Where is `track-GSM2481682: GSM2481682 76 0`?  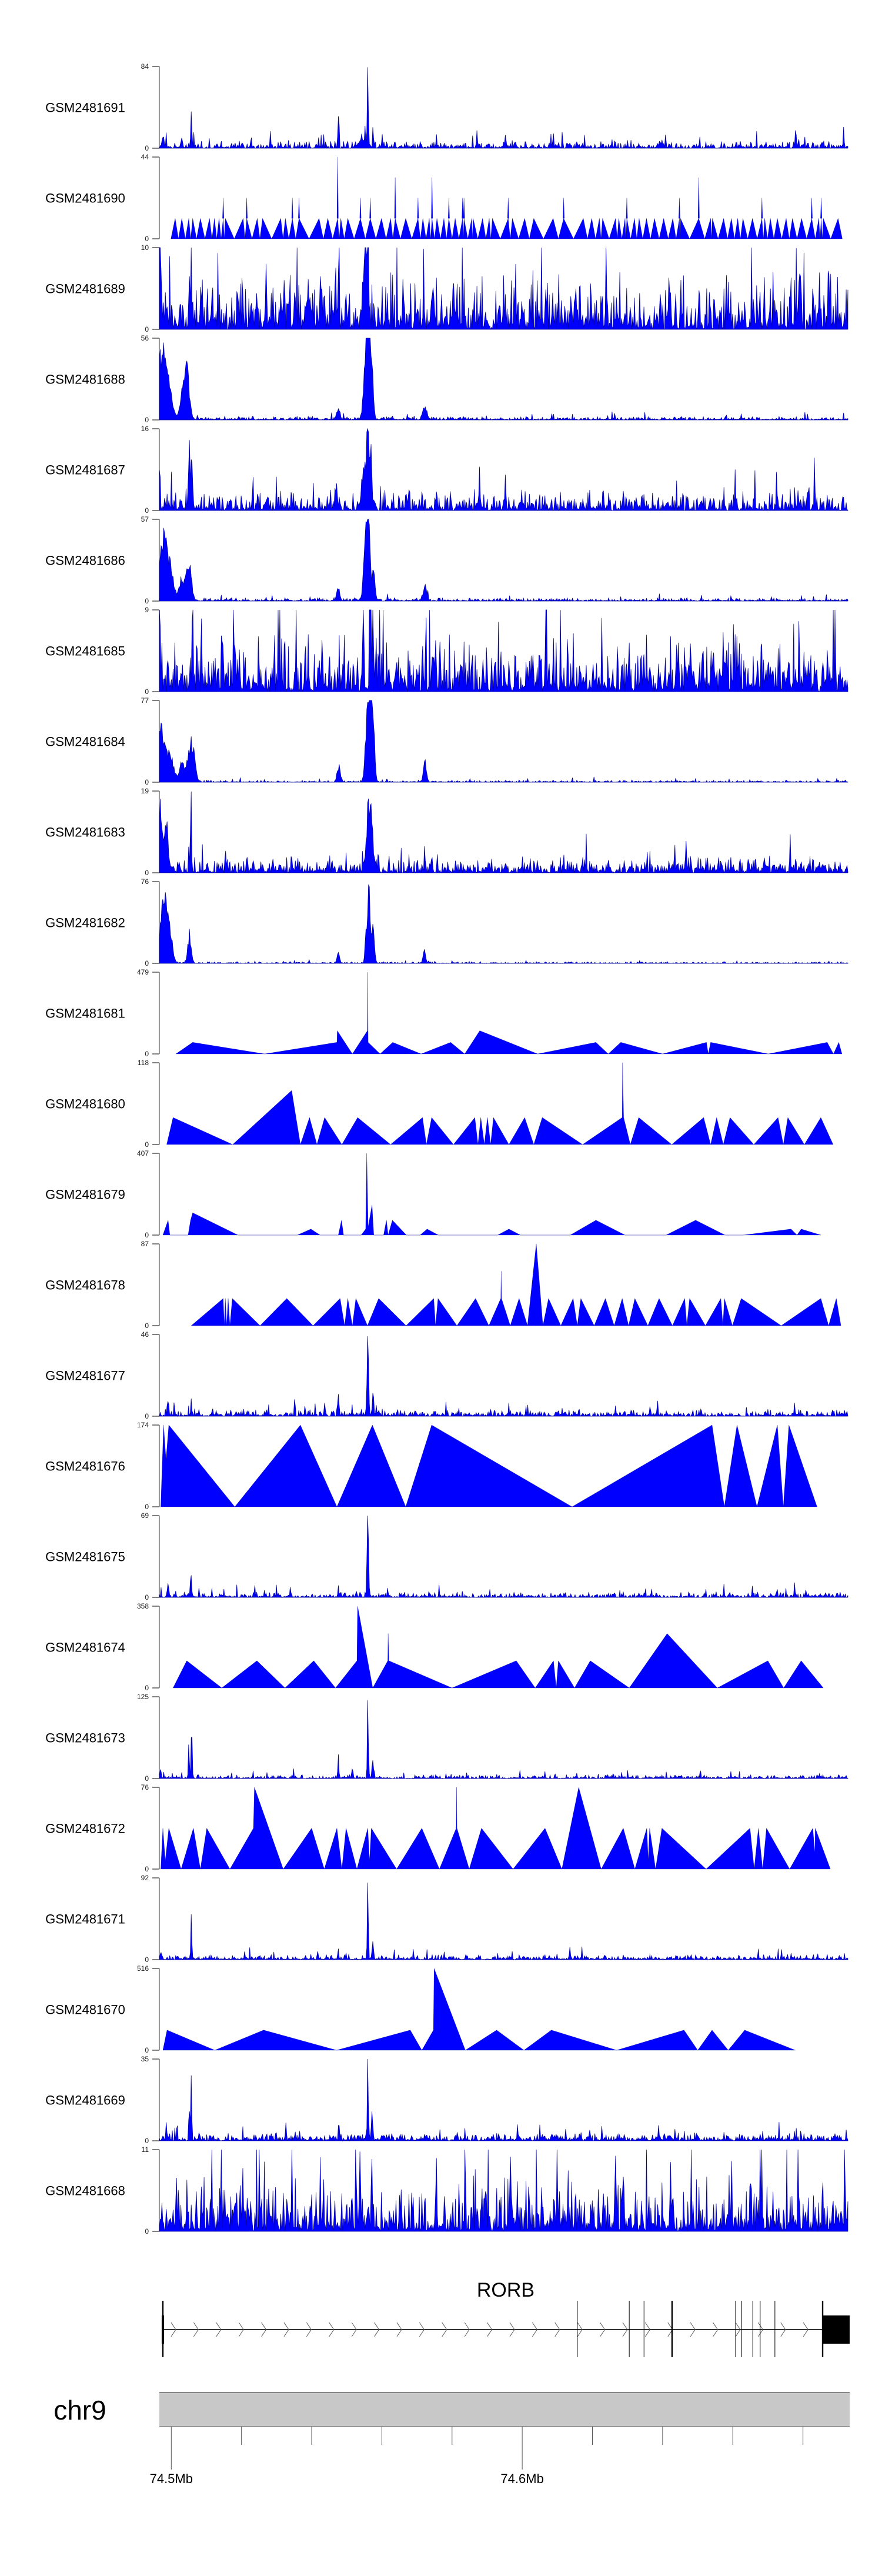
track-GSM2481682: GSM2481682 76 0 is located at coordinates (446, 922).